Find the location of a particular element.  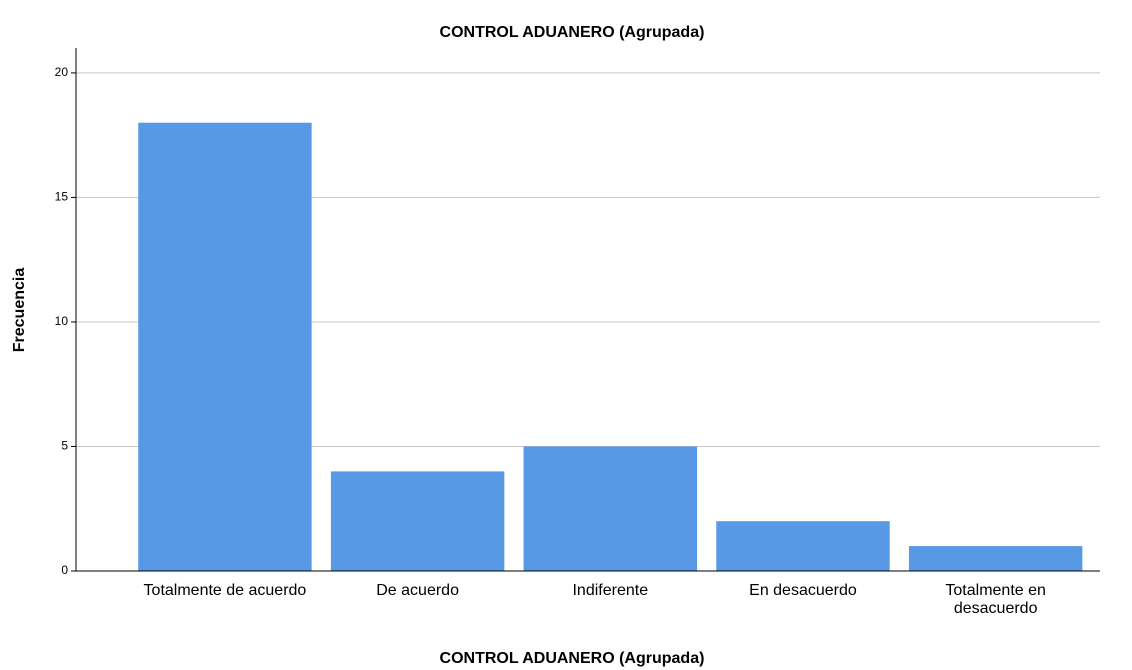

x-tick-label: Indiferente is located at coordinates (610, 590).